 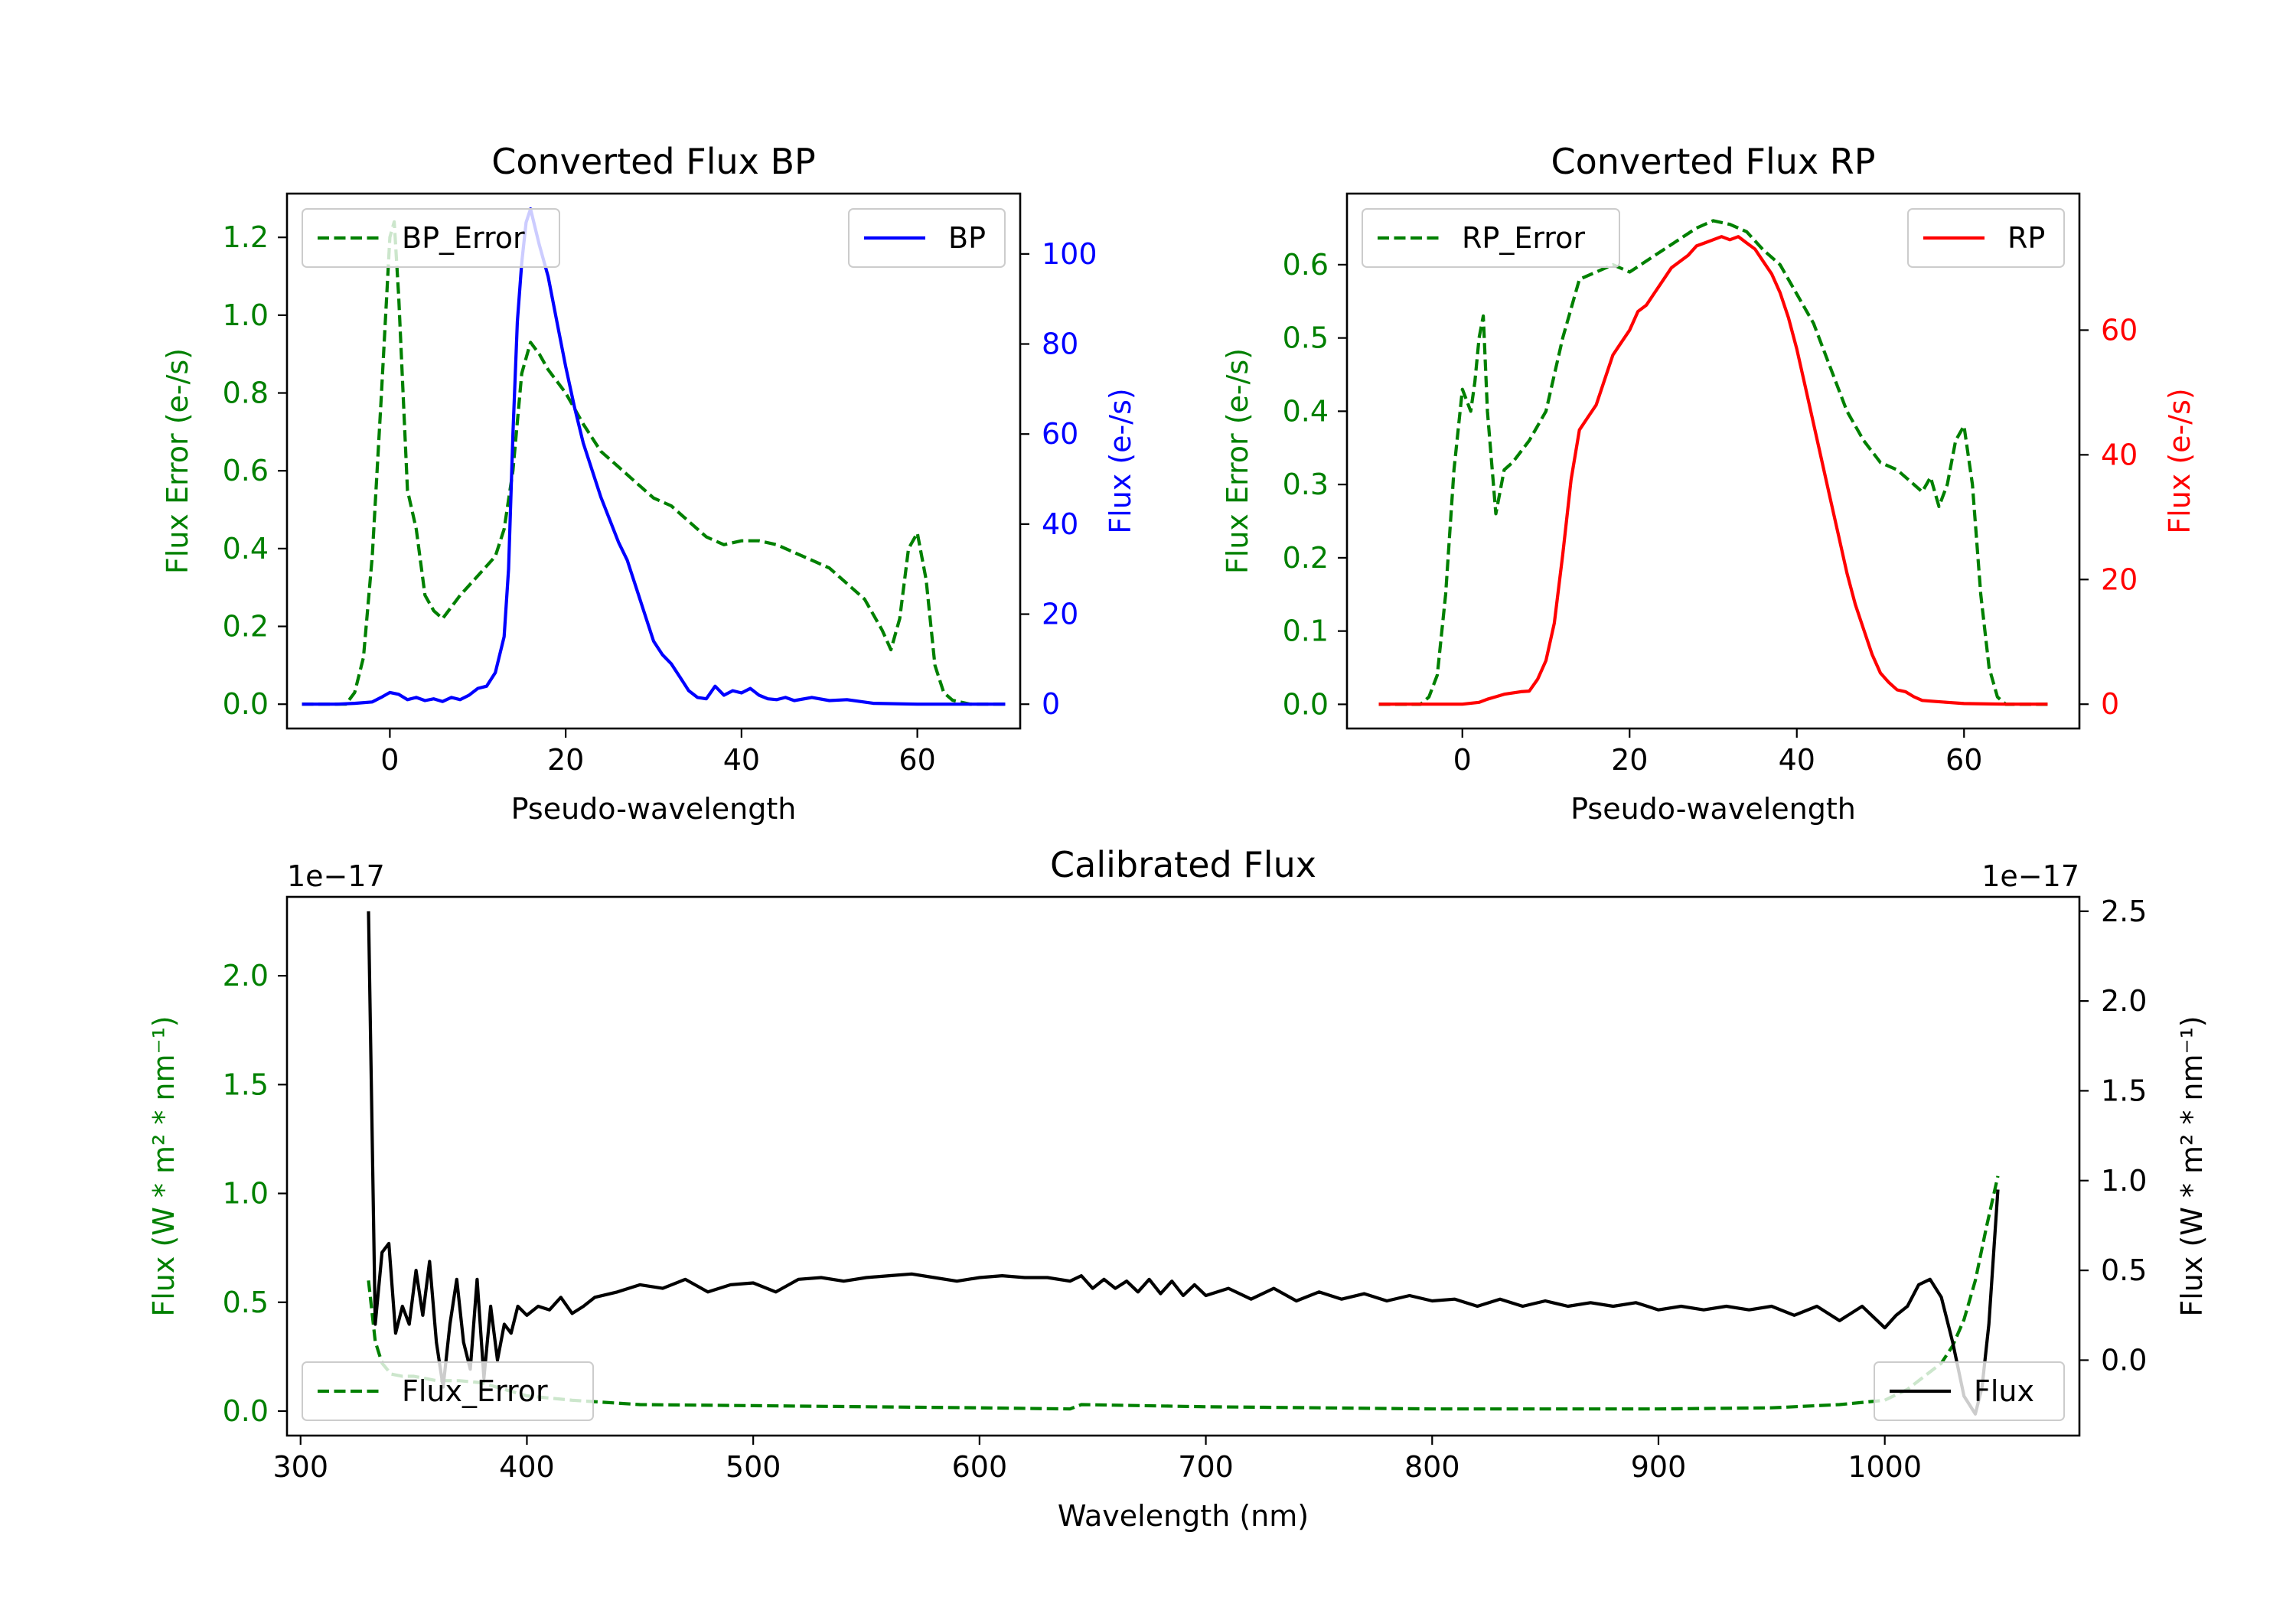 What do you see at coordinates (177, 461) in the screenshot?
I see `bp-y-left-axis-label: Flux Error (e-/s)` at bounding box center [177, 461].